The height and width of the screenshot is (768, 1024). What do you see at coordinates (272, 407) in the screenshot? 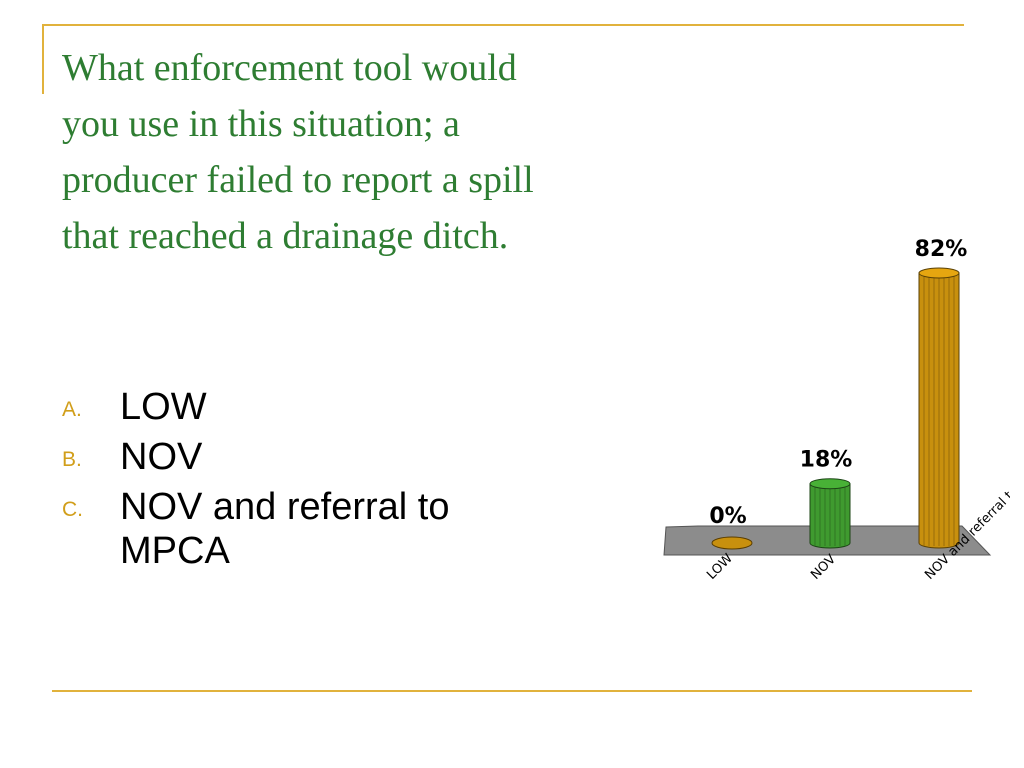
I see `answer-choice-a: A. LOW` at bounding box center [272, 407].